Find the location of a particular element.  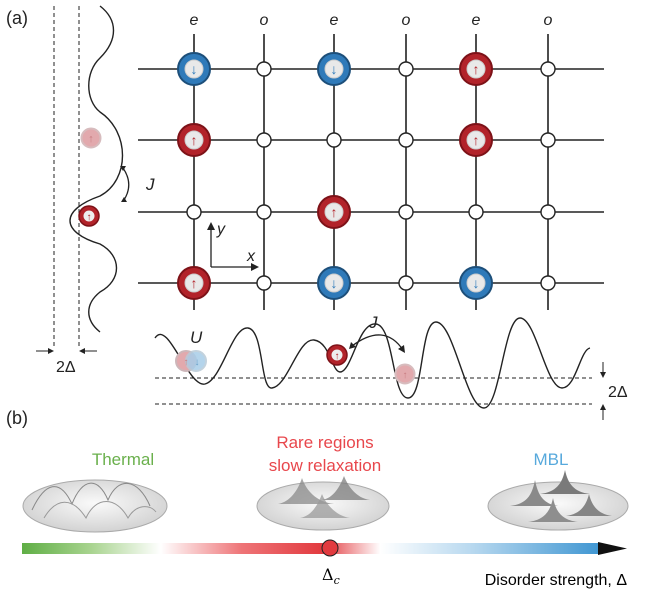

critical-point-subscript: c is located at coordinates (337, 580).